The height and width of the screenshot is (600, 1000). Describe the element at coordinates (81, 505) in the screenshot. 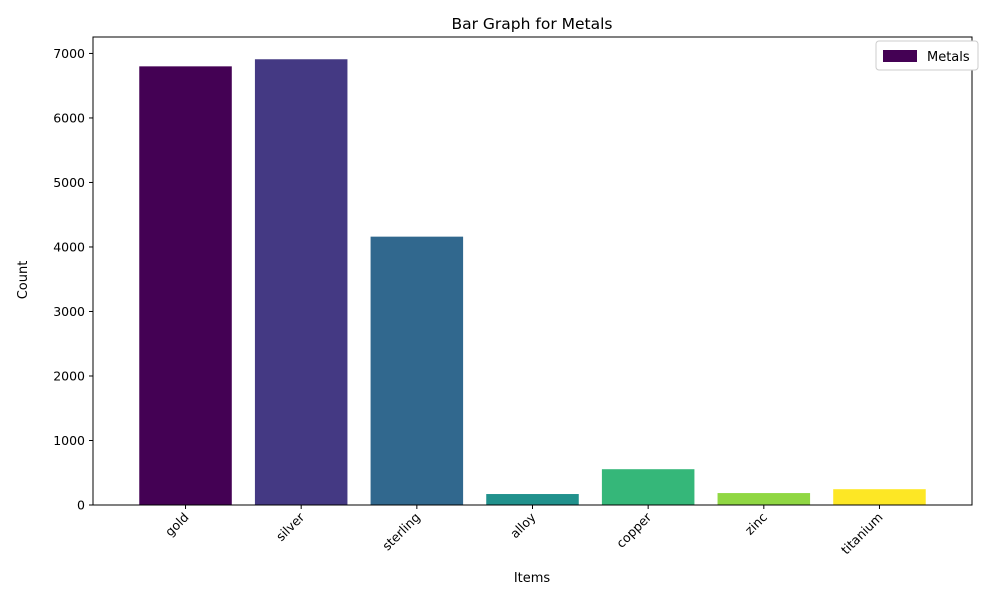

I see `y-tick-label: 0` at that location.